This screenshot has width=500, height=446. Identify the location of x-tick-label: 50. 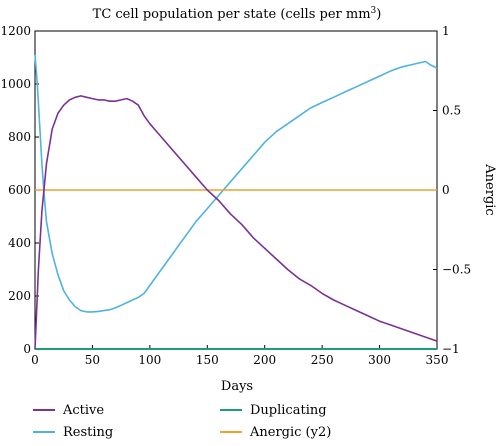
(92, 360).